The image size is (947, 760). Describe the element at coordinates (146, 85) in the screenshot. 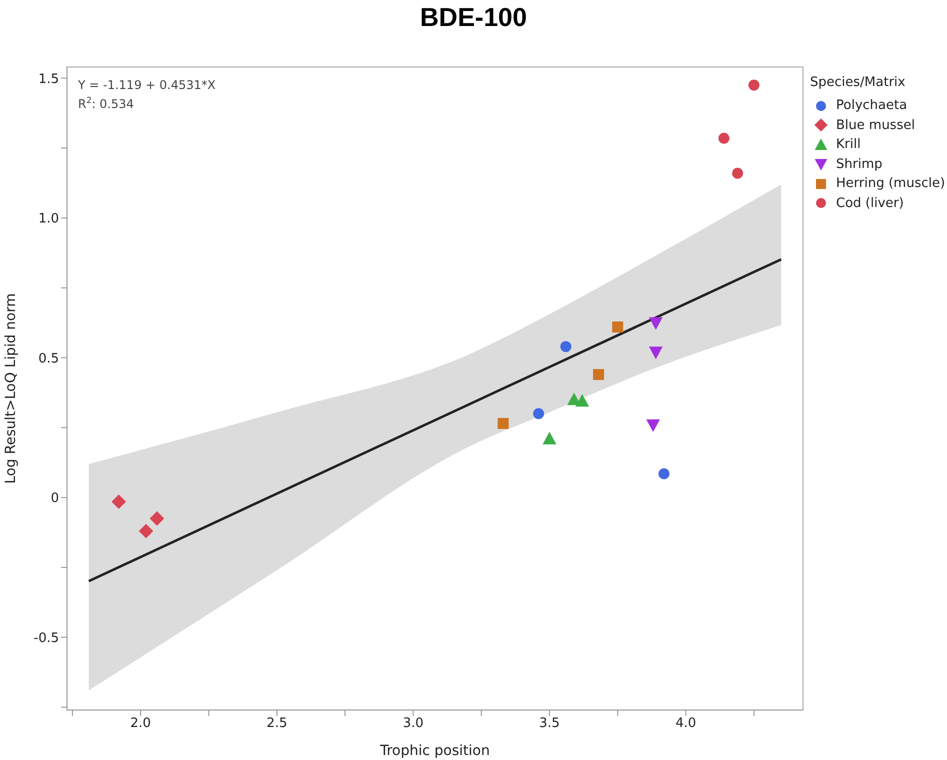

I see `annotation: Y = -1.119 + 0.4531*X` at that location.